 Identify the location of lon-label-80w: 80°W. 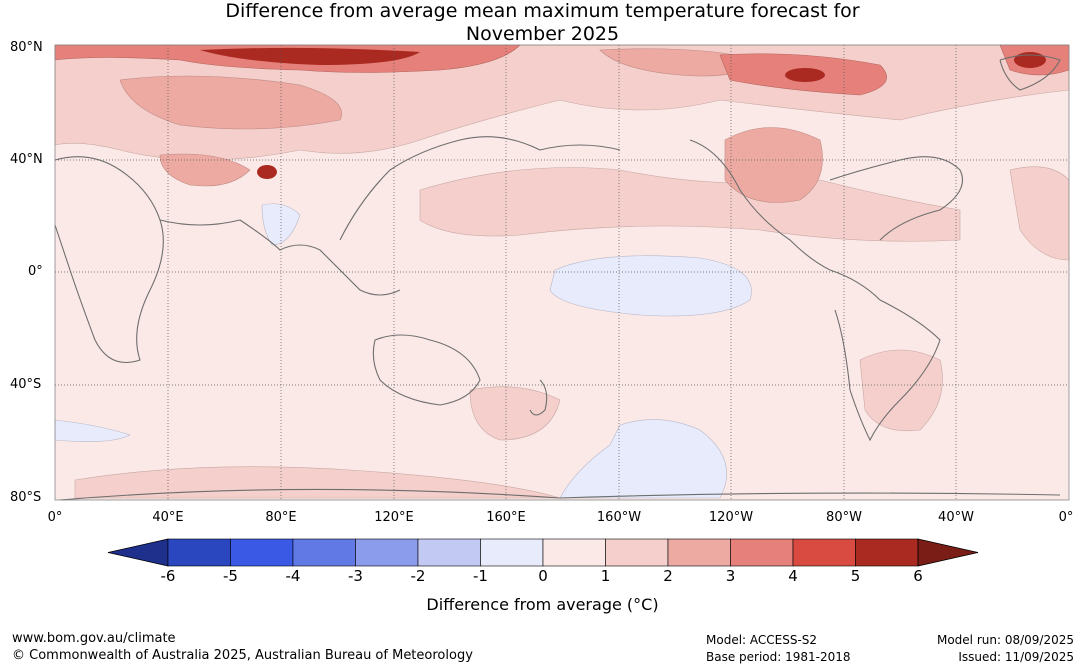
(844, 517).